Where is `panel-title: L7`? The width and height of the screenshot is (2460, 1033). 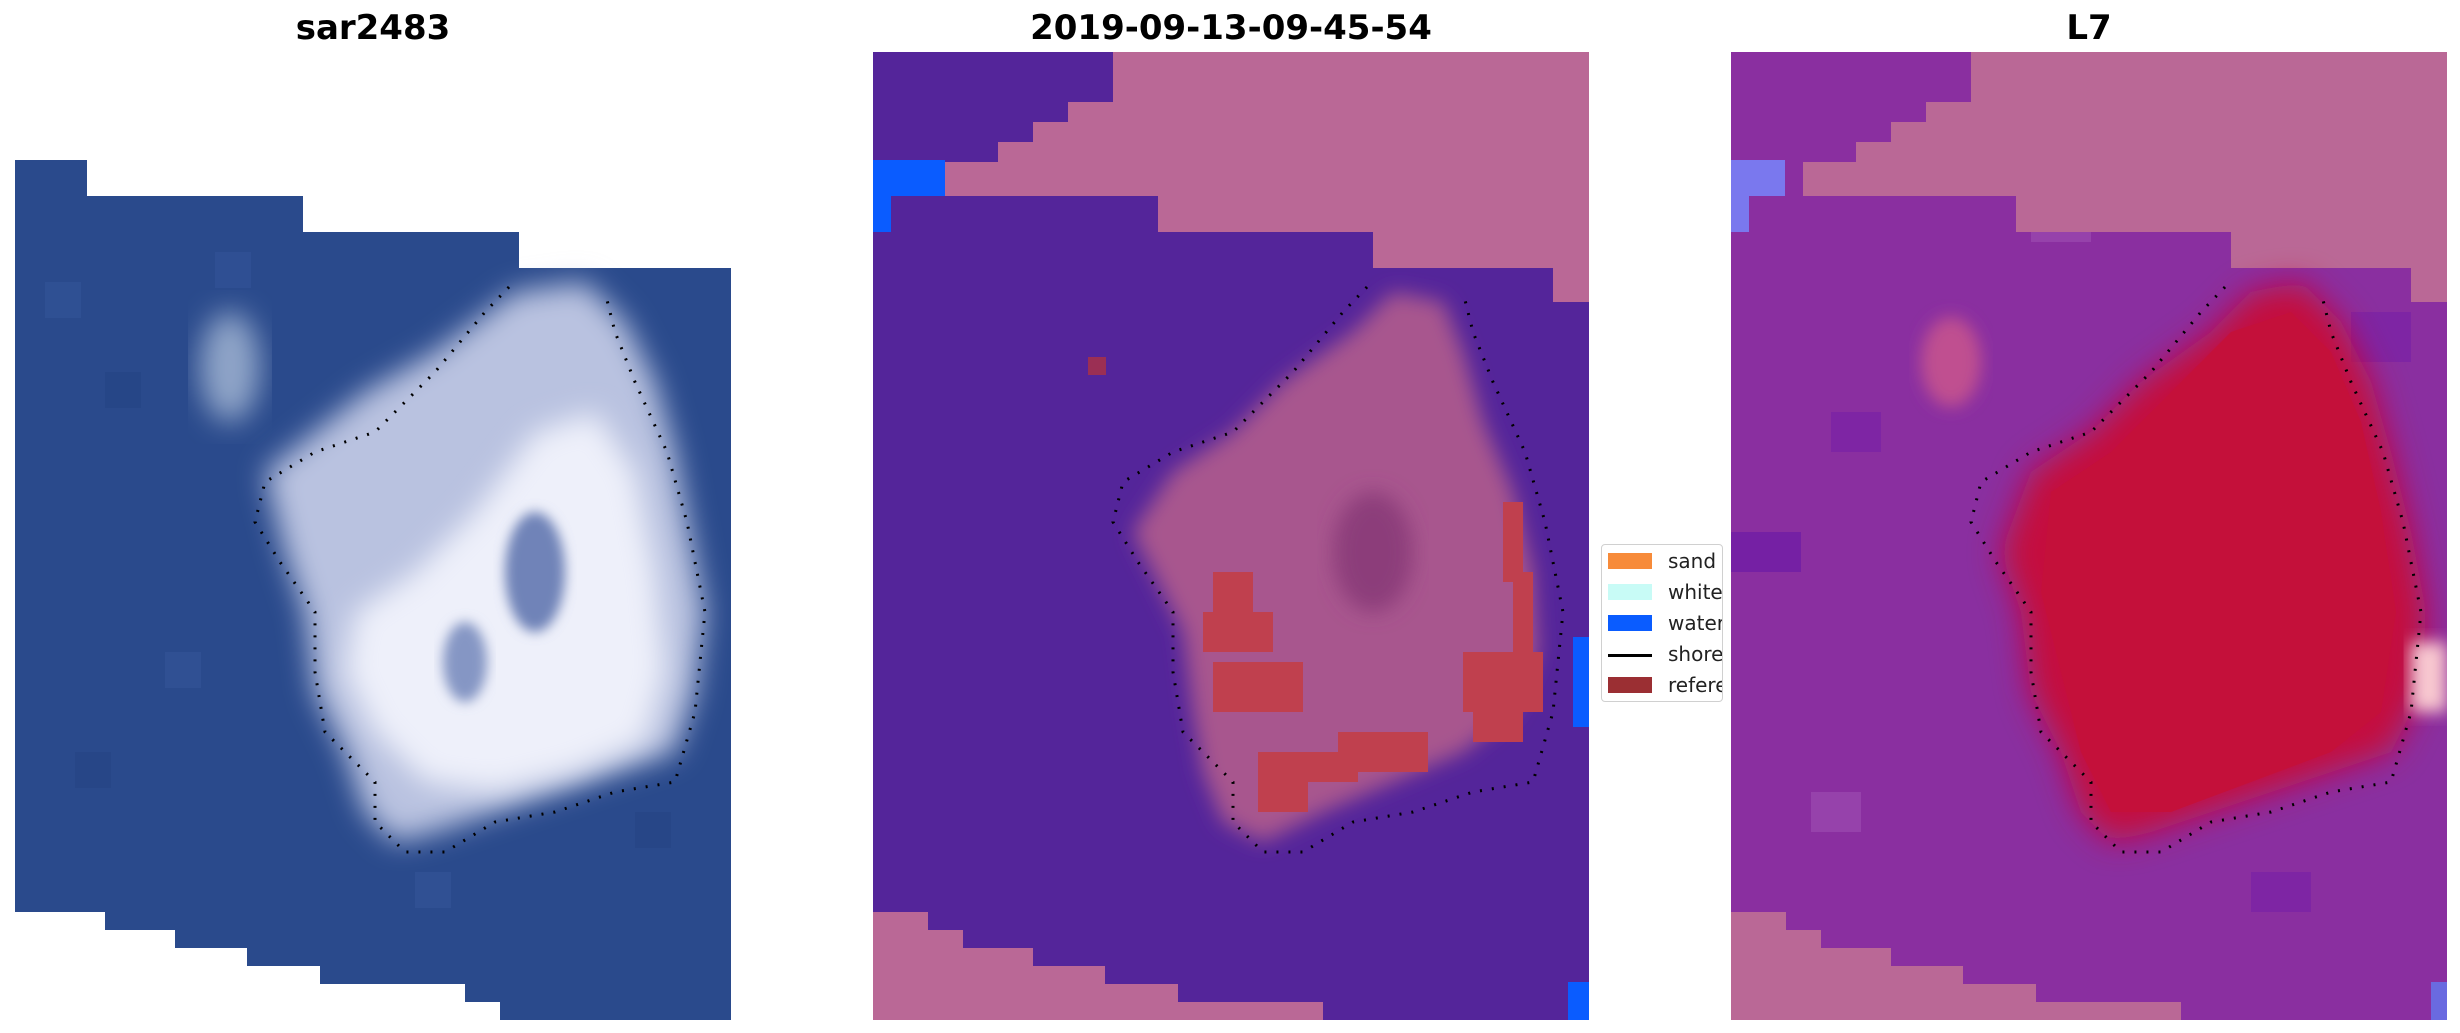 panel-title: L7 is located at coordinates (2089, 28).